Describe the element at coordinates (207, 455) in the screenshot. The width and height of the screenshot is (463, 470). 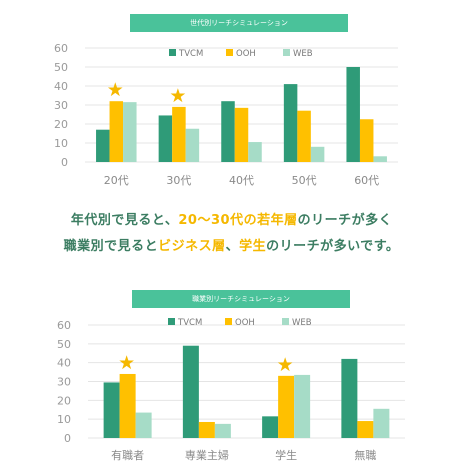
I see `category-label: 専業主婦` at that location.